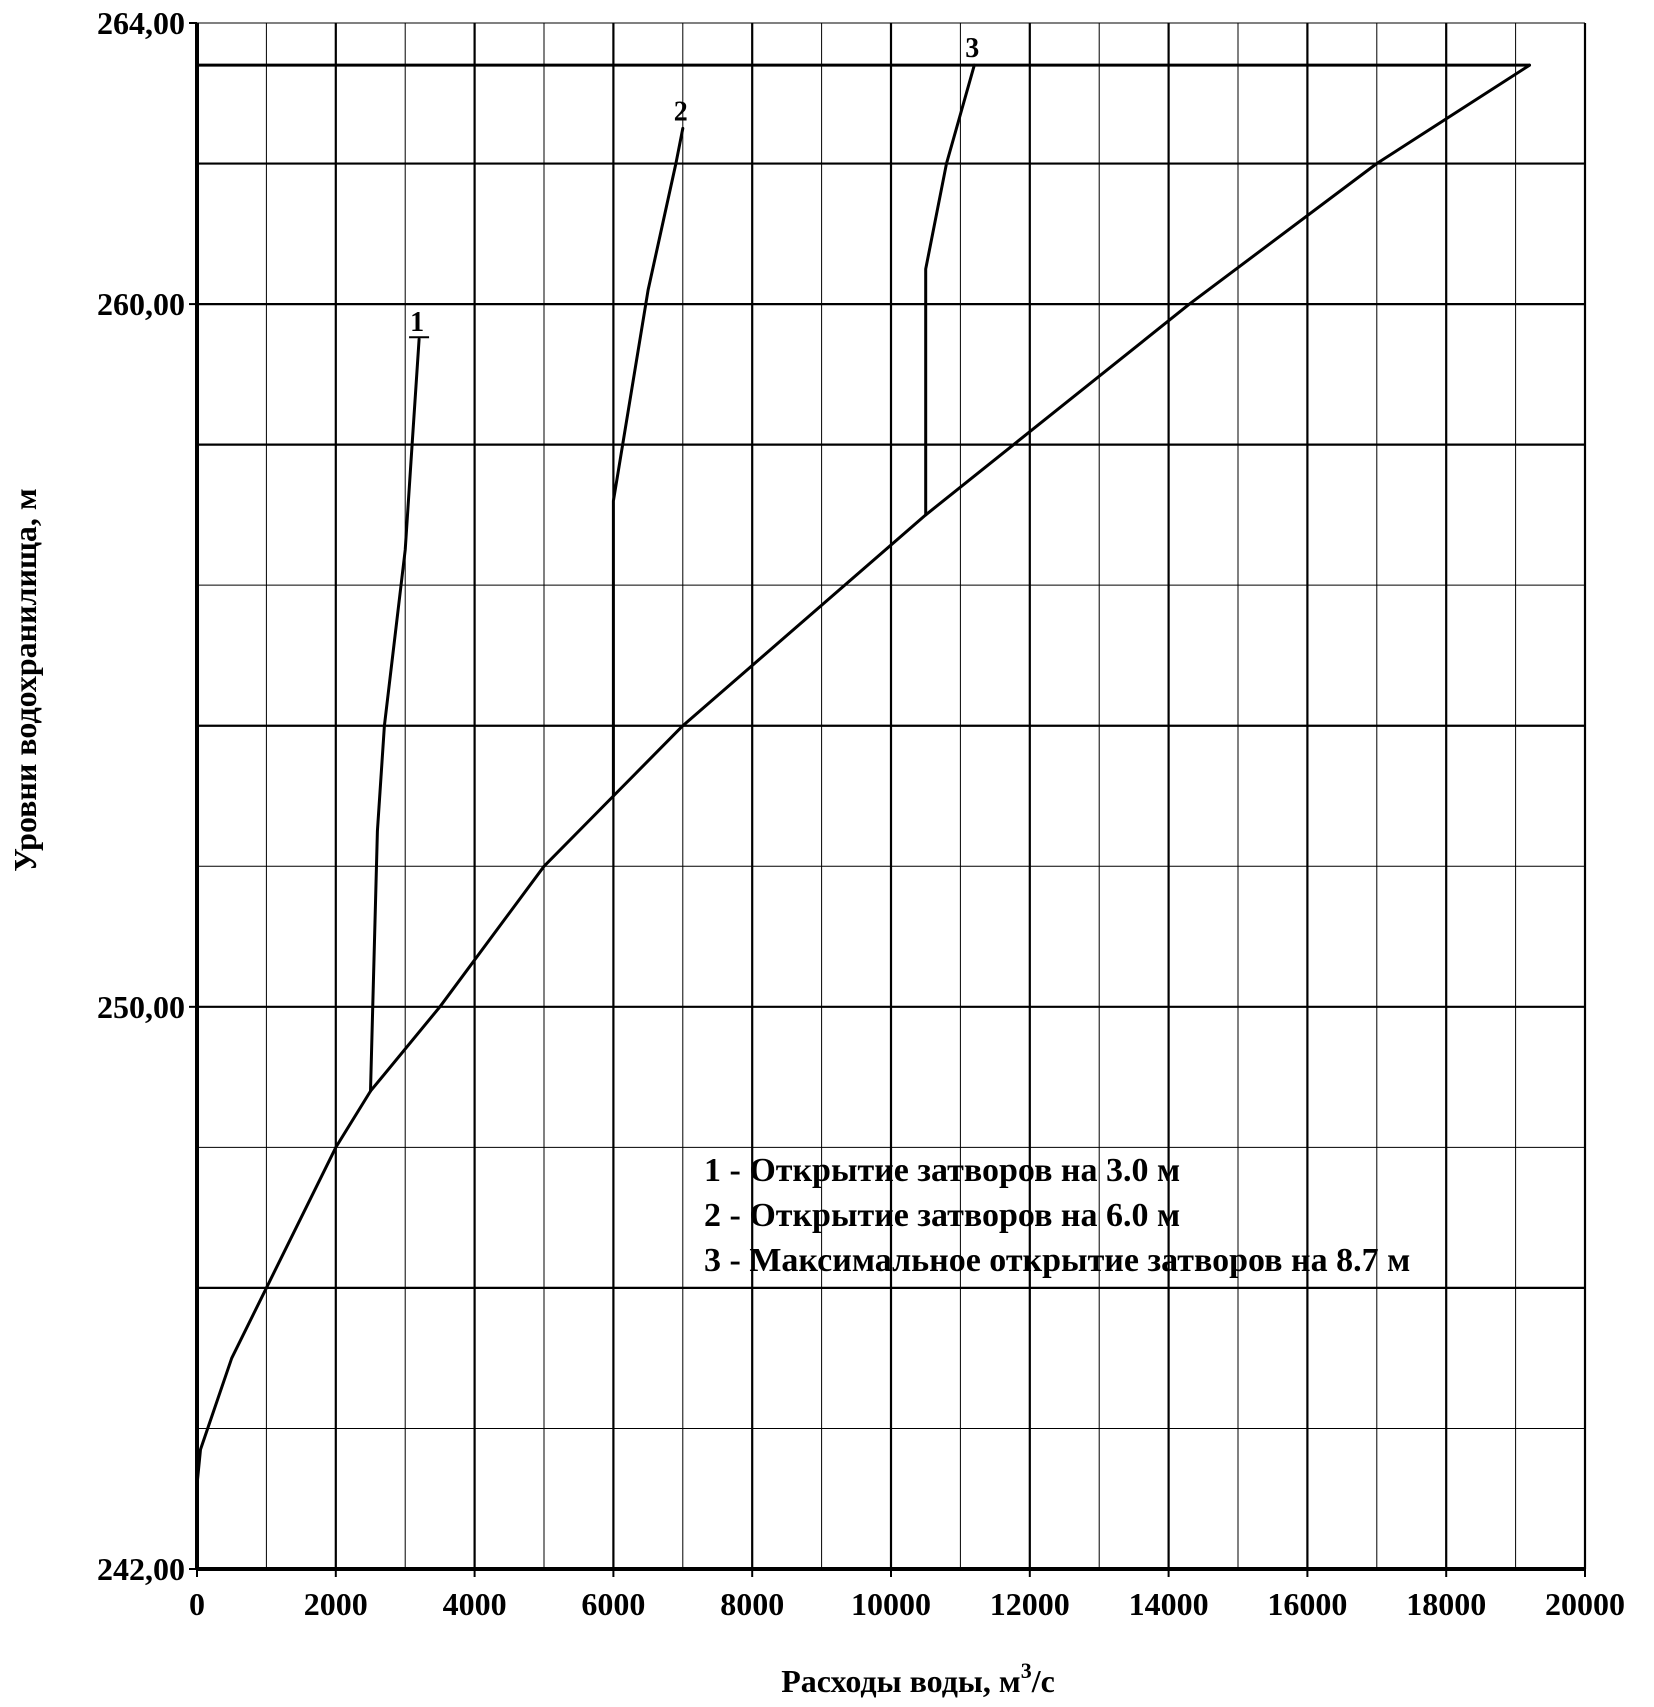 This screenshot has width=1654, height=1707. What do you see at coordinates (918, 1678) in the screenshot?
I see `x-axis-title: Расходы воды, м3/с` at bounding box center [918, 1678].